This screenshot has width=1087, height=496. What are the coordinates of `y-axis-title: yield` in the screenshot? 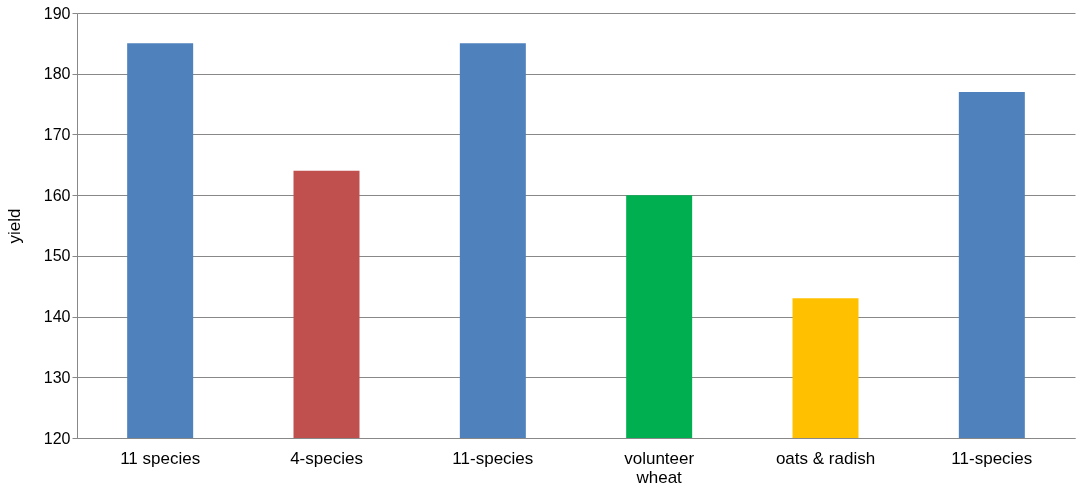 It's located at (14, 226).